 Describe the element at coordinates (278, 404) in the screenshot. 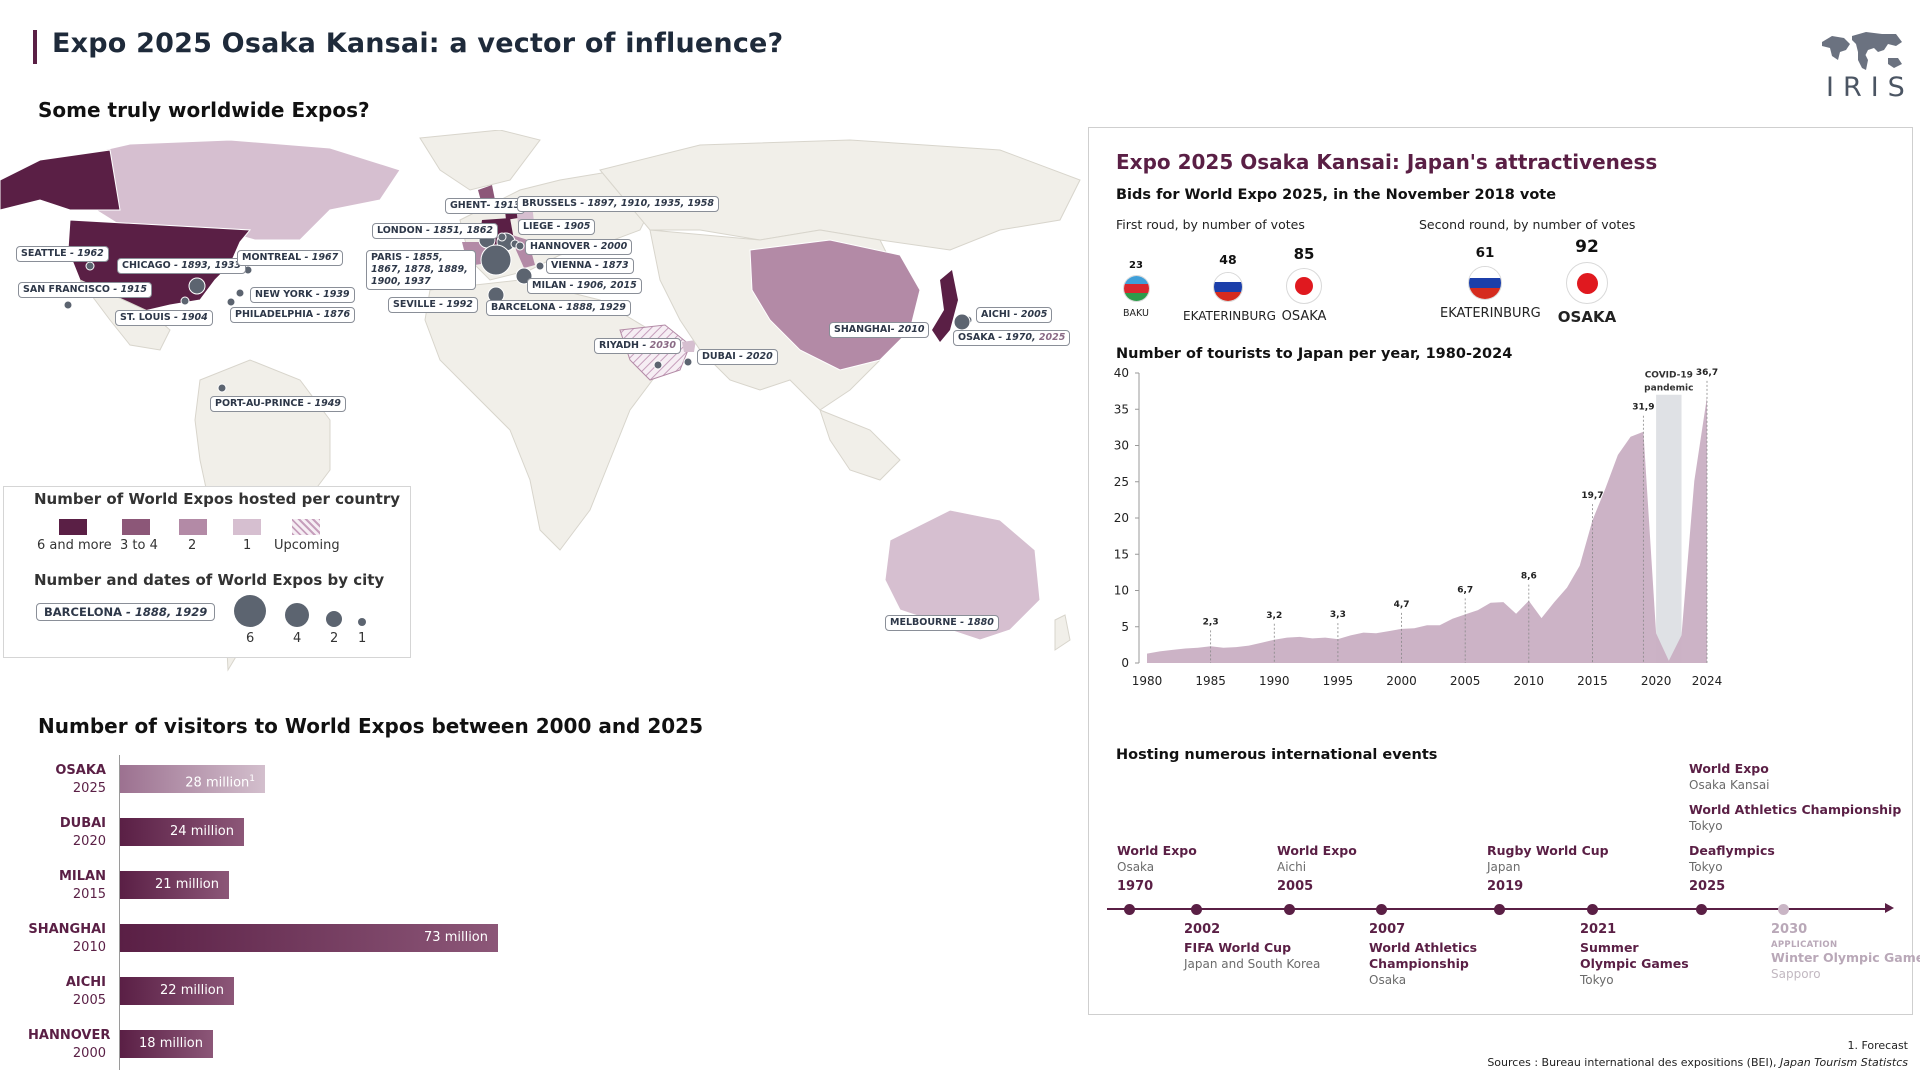

I see `city-label-port-au-prince: PORT-AU-PRINCE - 1949` at that location.